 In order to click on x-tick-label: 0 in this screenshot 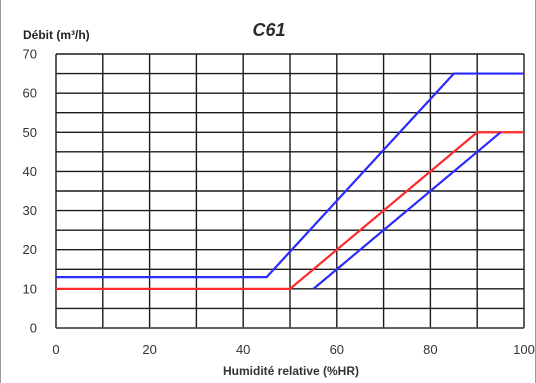, I will do `click(55, 349)`.